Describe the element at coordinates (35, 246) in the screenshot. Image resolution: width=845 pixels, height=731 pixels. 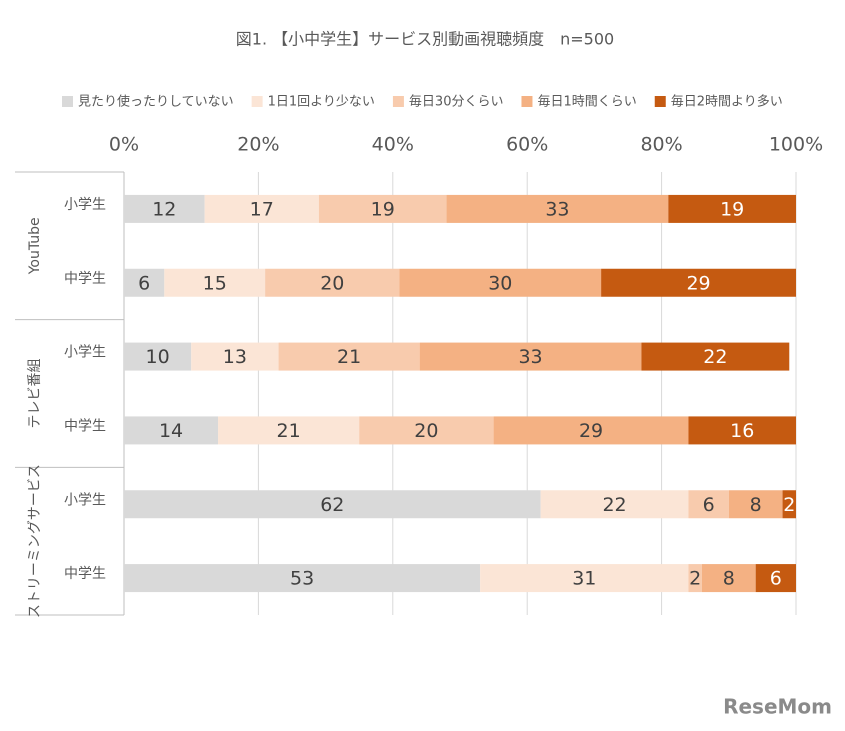
I see `group-label: YouTube` at that location.